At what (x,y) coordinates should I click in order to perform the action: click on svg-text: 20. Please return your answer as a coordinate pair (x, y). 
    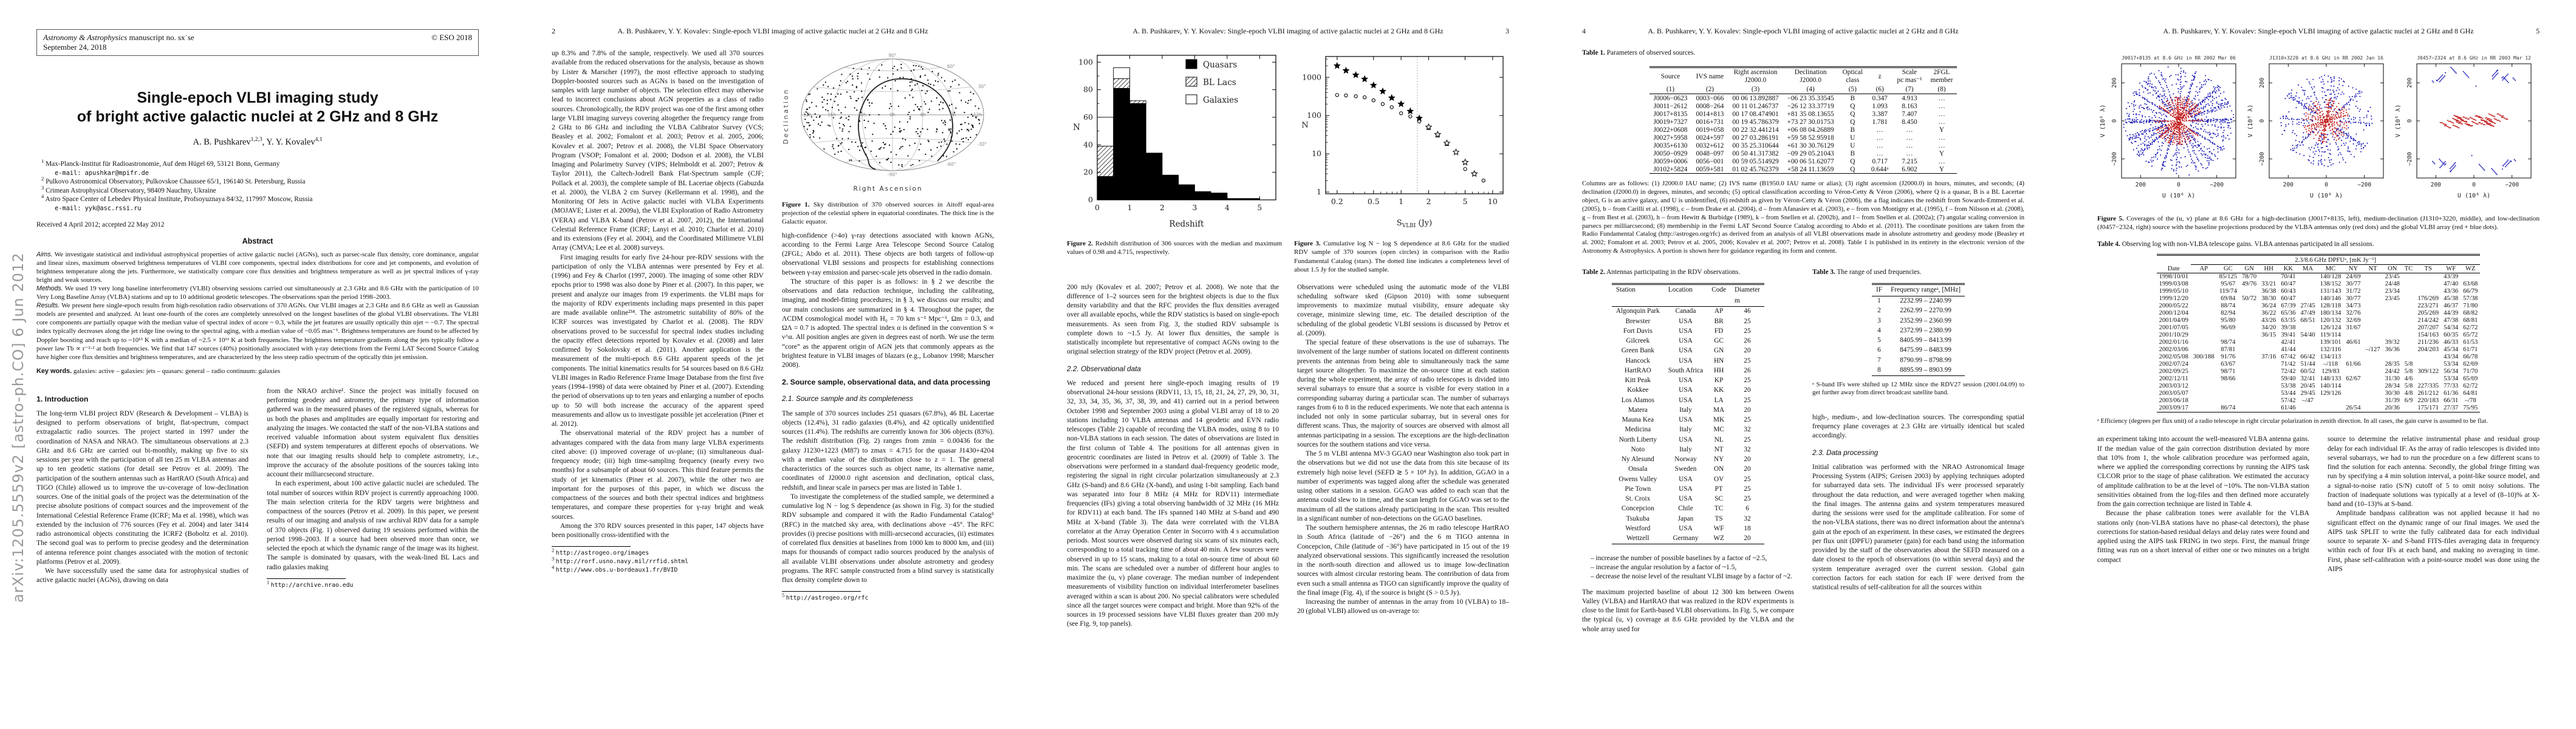
    Looking at the image, I should click on (1088, 173).